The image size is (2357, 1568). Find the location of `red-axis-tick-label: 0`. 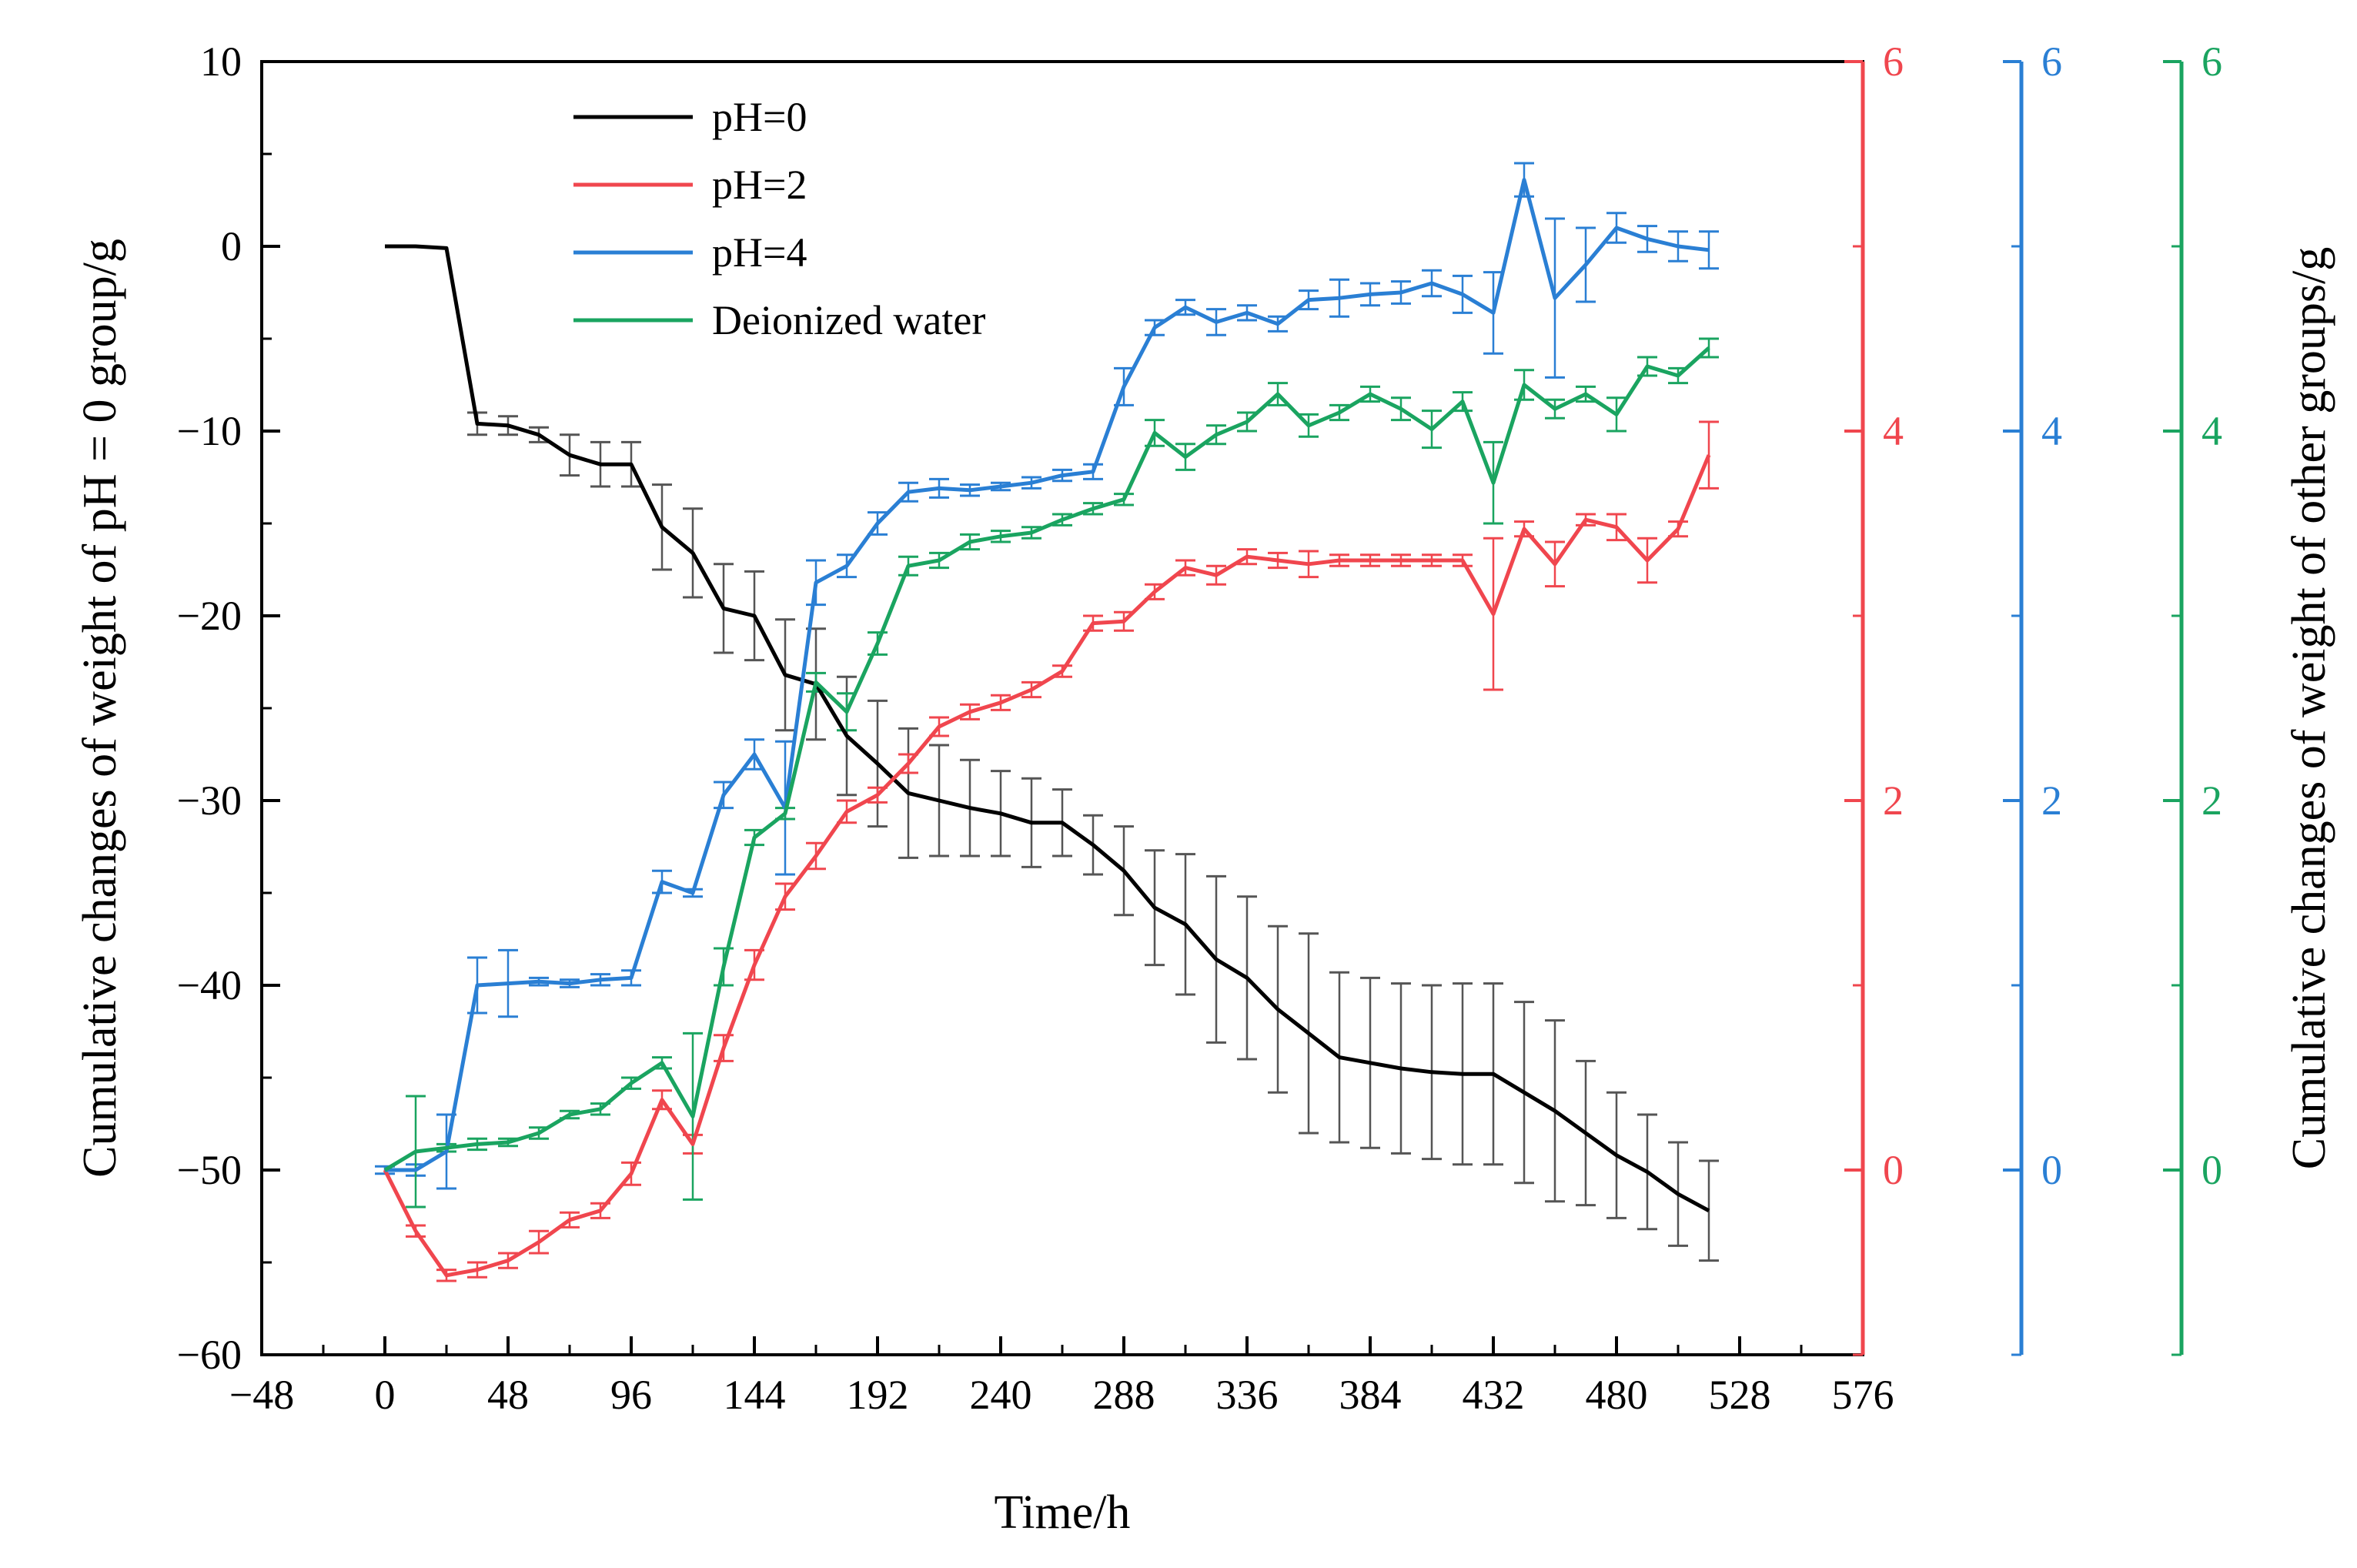

red-axis-tick-label: 0 is located at coordinates (1893, 1170).